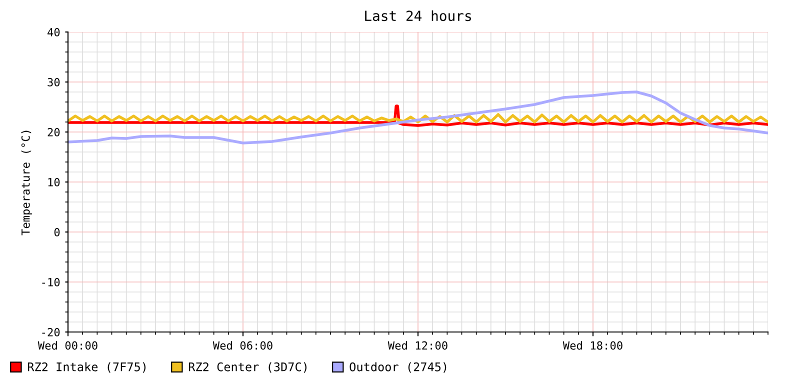 The height and width of the screenshot is (379, 797). Describe the element at coordinates (418, 118) in the screenshot. I see `line-series` at that location.